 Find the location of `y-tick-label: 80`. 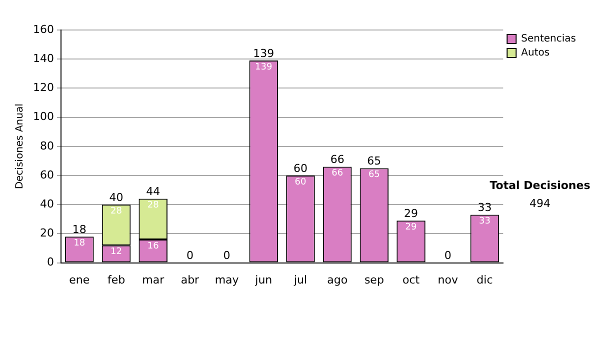

y-tick-label: 80 is located at coordinates (47, 145).